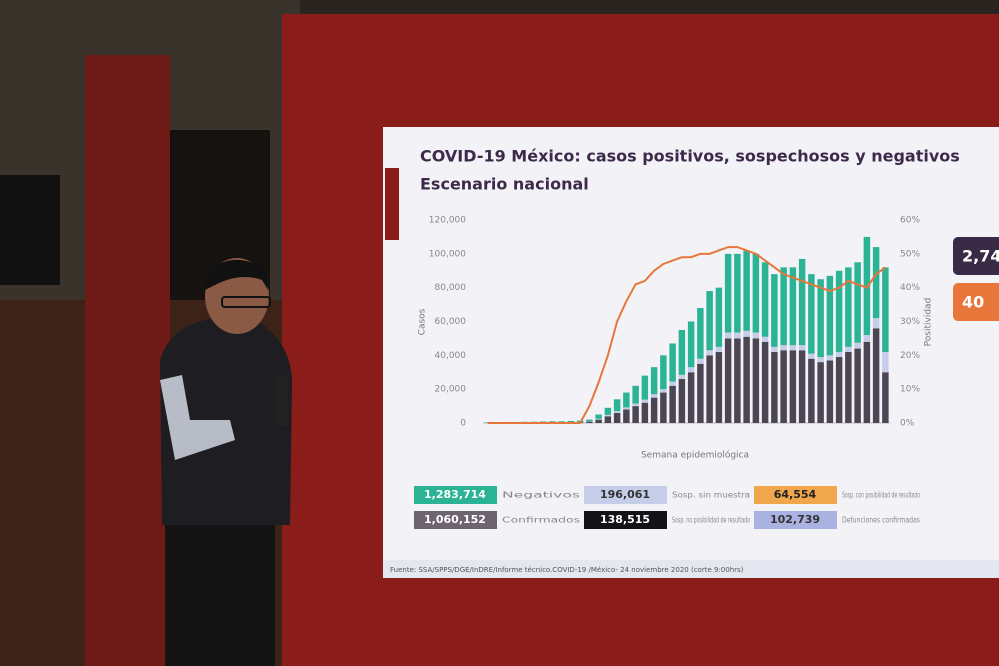 The width and height of the screenshot is (999, 666). Describe the element at coordinates (451, 322) in the screenshot. I see `y-tick-label: 60,000` at that location.